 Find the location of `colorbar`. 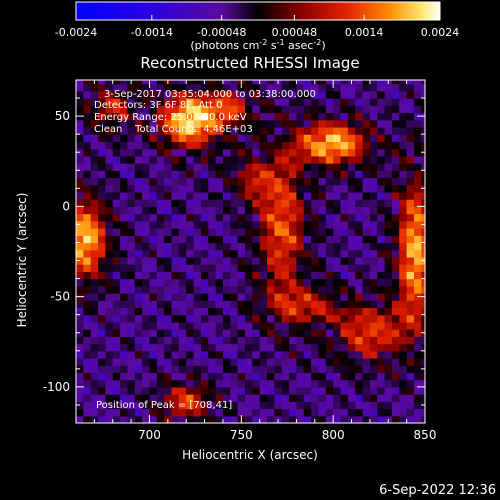

colorbar is located at coordinates (258, 11).